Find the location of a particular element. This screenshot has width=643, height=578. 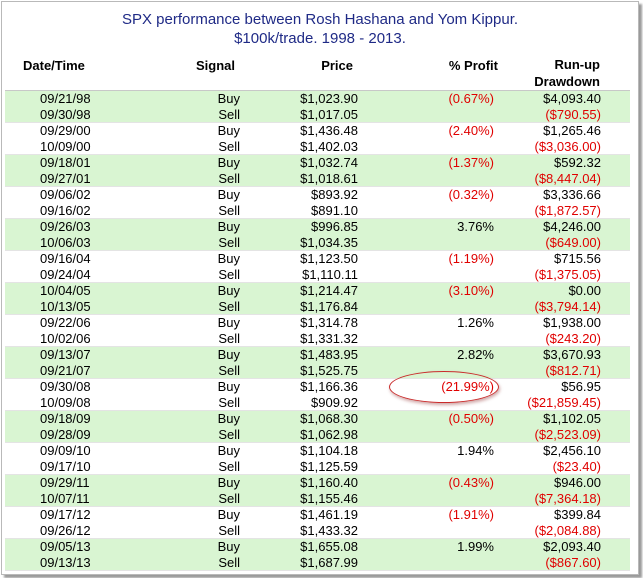

table-row: 09/26/12 Sell $1,433.32 ($2,084.88) is located at coordinates (317, 531).